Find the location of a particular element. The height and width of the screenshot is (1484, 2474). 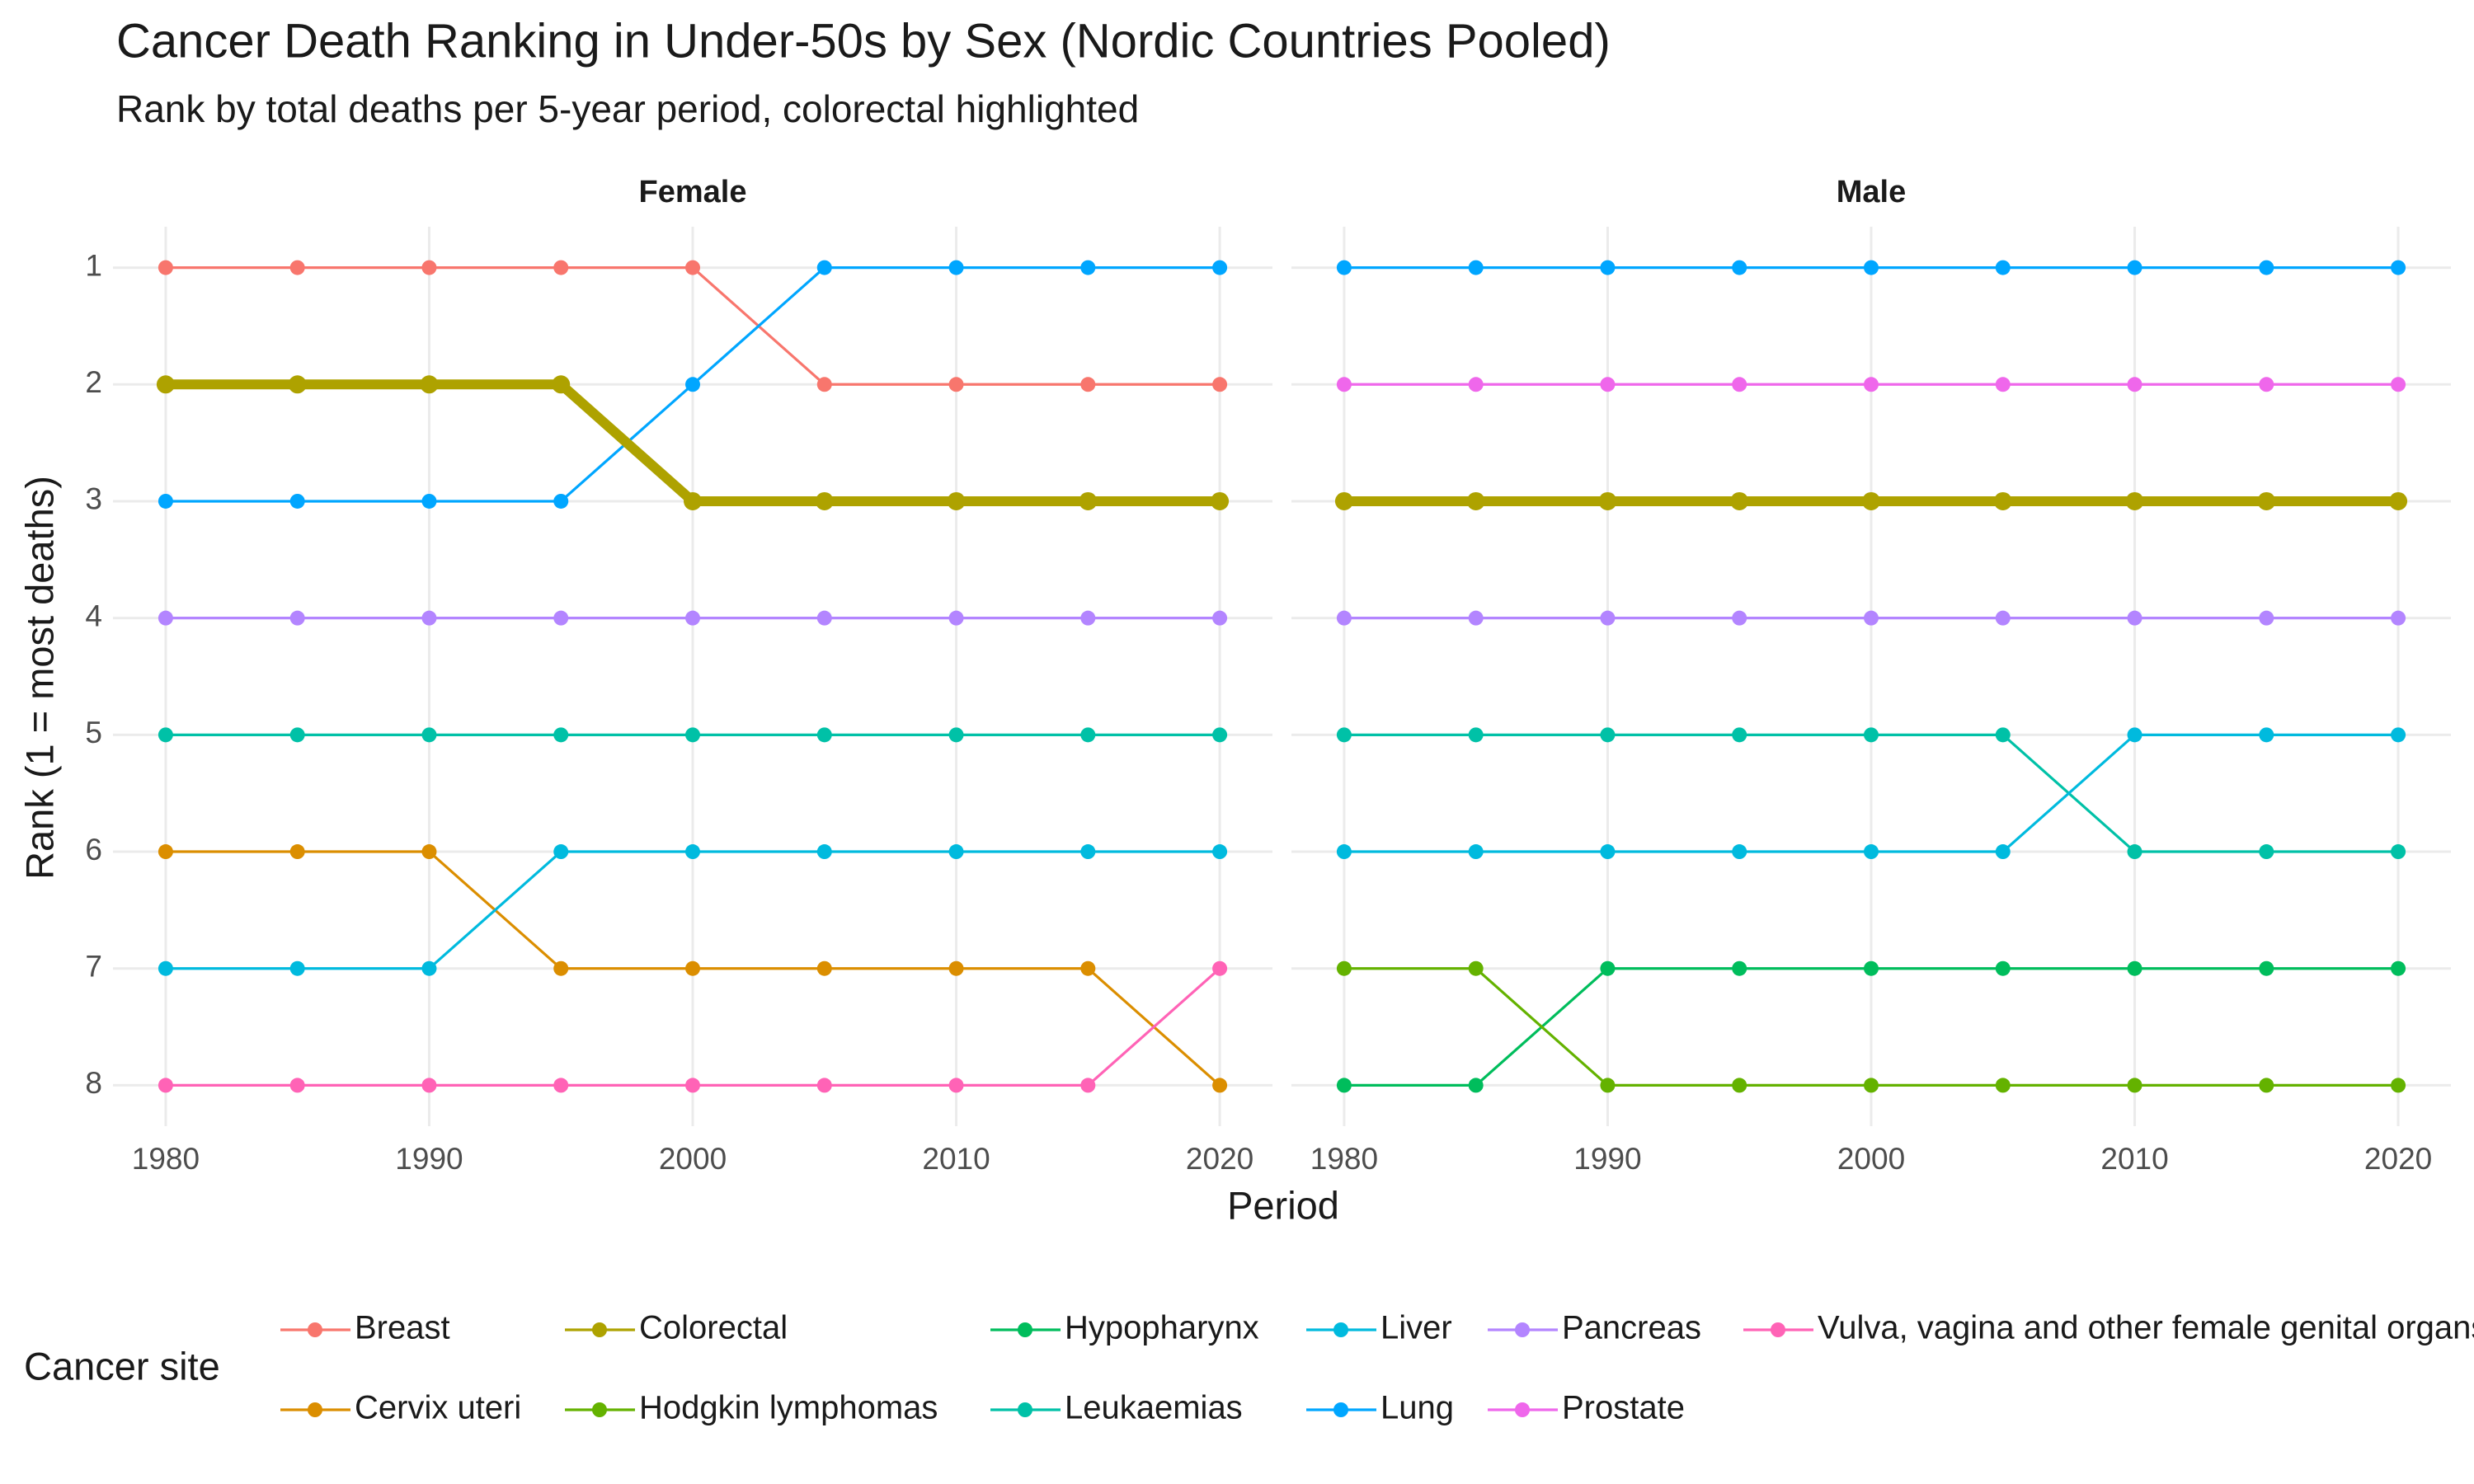

y-tick-label: 1 is located at coordinates (93, 265).